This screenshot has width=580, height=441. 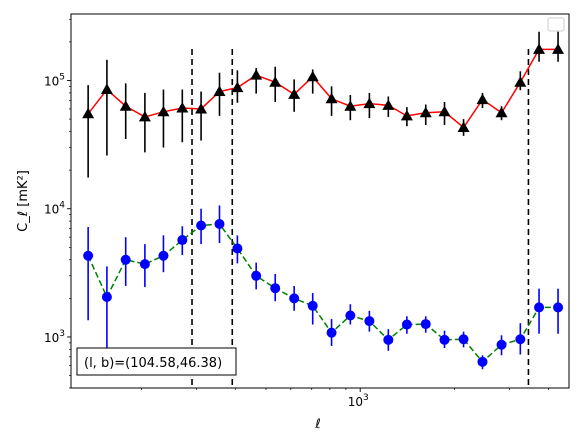 What do you see at coordinates (323, 88) in the screenshot?
I see `series-line` at bounding box center [323, 88].